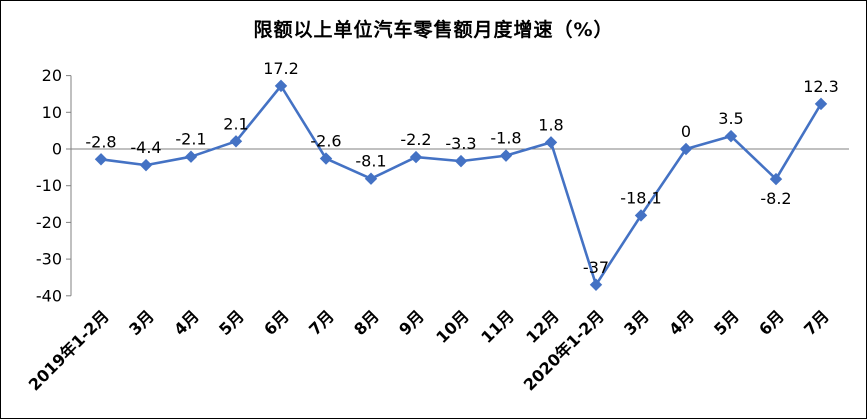  Describe the element at coordinates (49, 259) in the screenshot. I see `y-tick-label: -30` at that location.